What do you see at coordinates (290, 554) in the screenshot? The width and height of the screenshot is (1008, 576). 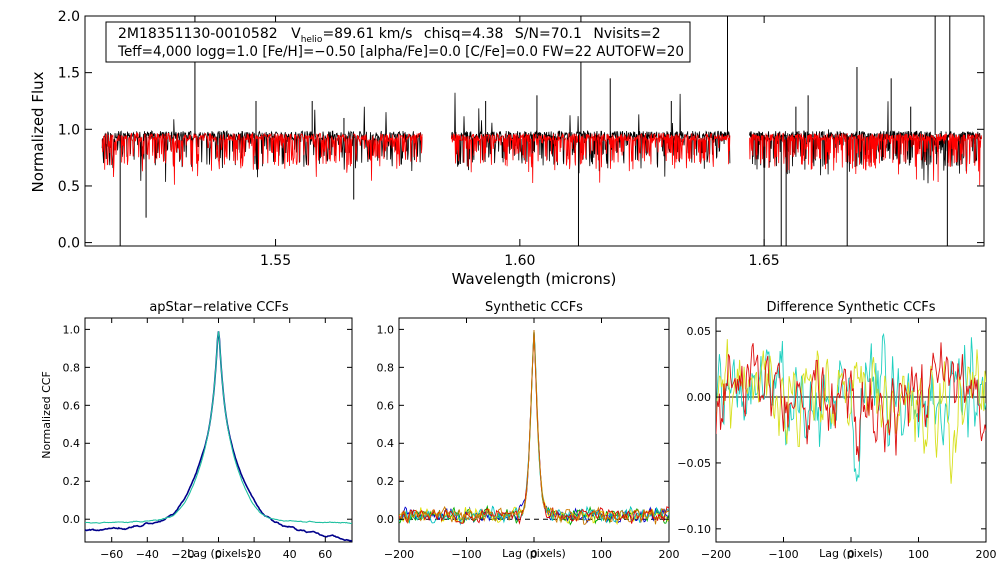 I see `x-tick-label: 40` at bounding box center [290, 554].